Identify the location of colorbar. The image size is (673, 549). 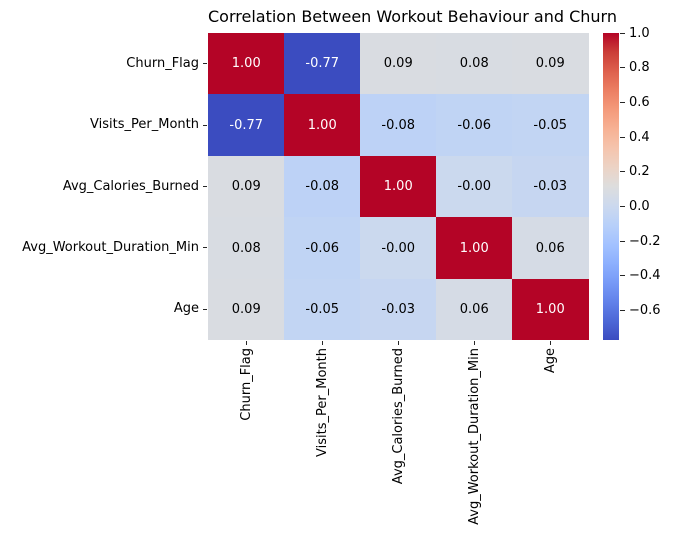
(611, 186).